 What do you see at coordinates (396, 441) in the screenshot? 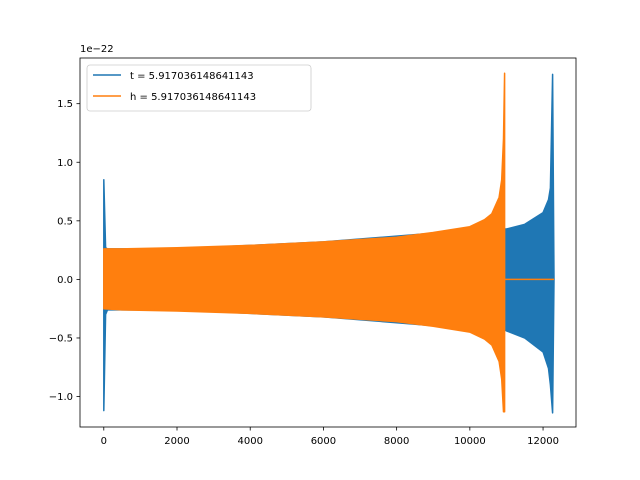
I see `x-tick-label: 8000` at bounding box center [396, 441].